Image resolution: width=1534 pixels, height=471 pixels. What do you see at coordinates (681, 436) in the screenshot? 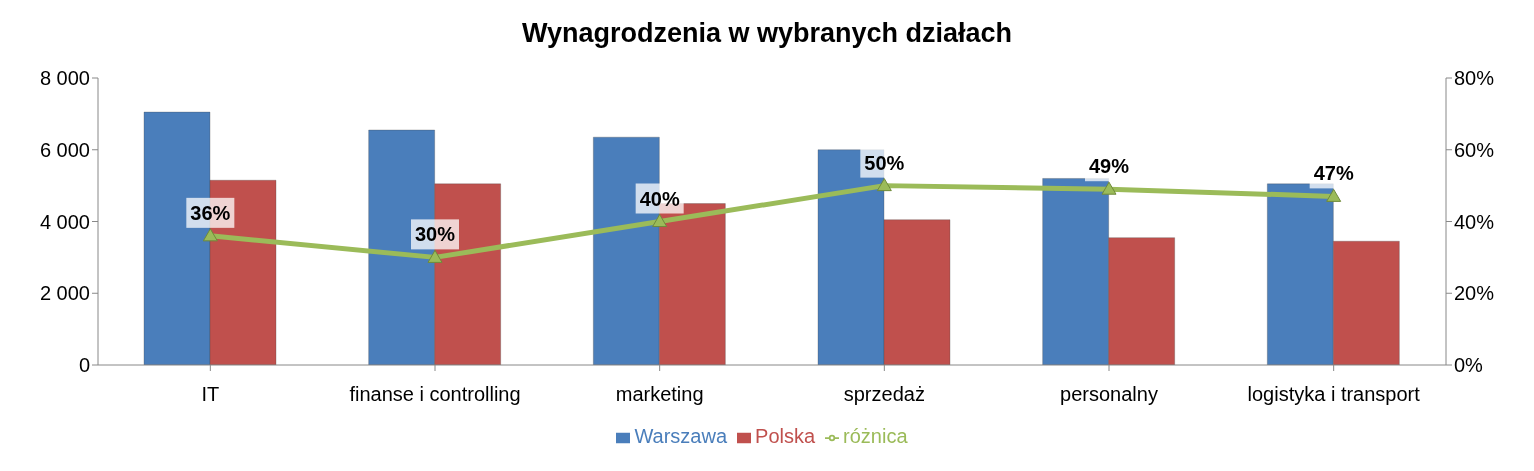
I see `legend-label: Warszawa` at bounding box center [681, 436].